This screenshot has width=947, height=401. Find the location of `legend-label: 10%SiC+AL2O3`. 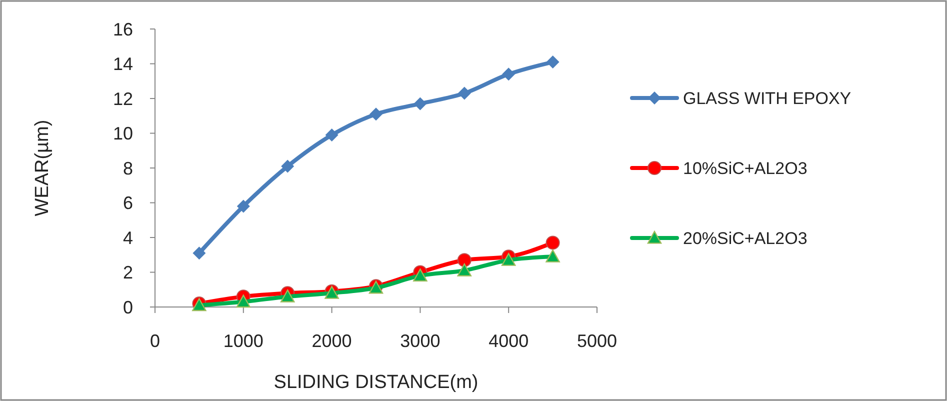

legend-label: 10%SiC+AL2O3 is located at coordinates (745, 168).